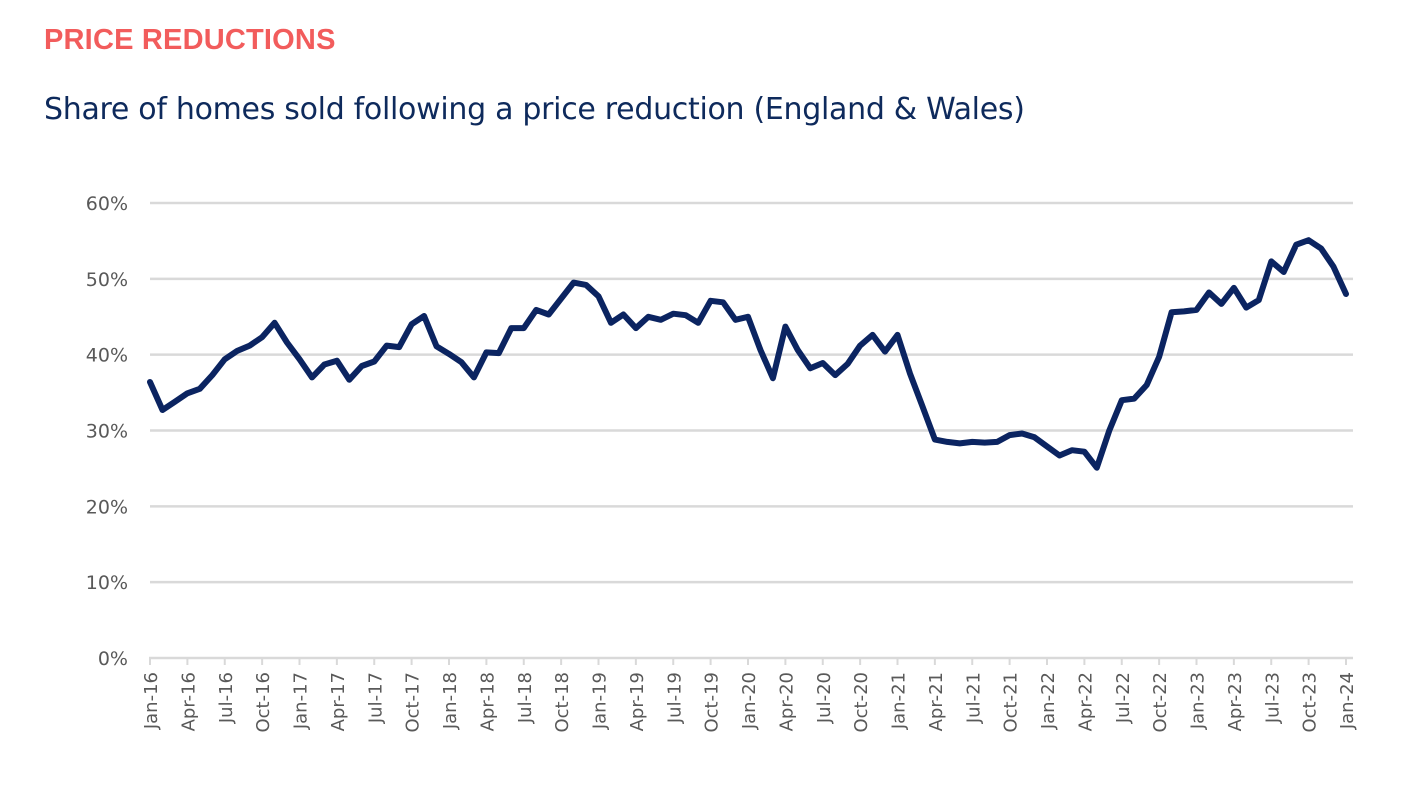 The image size is (1414, 786). I want to click on x-tick-label: Apr-23, so click(1235, 701).